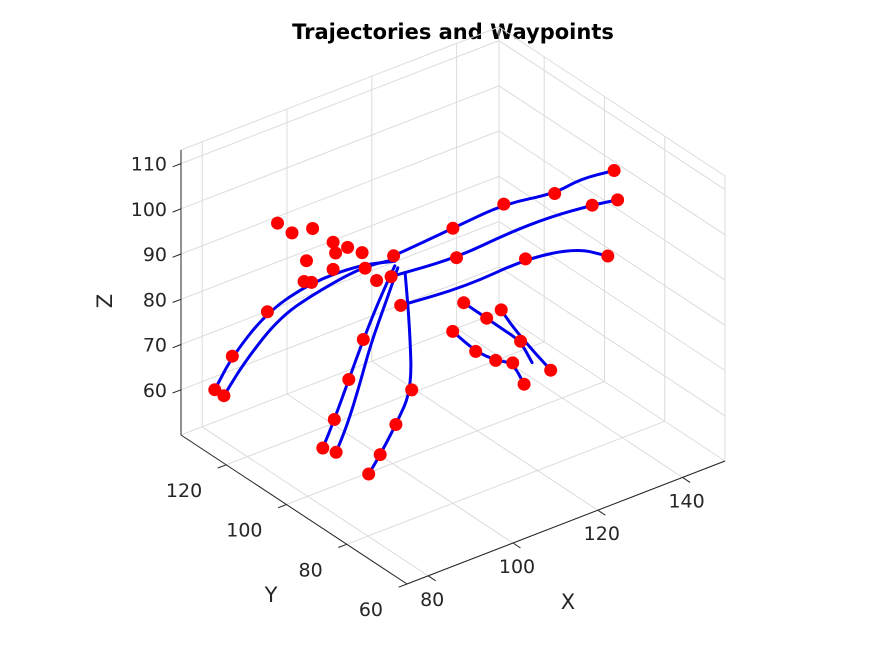 The height and width of the screenshot is (656, 875). Describe the element at coordinates (517, 567) in the screenshot. I see `x-tick-label: 100` at that location.